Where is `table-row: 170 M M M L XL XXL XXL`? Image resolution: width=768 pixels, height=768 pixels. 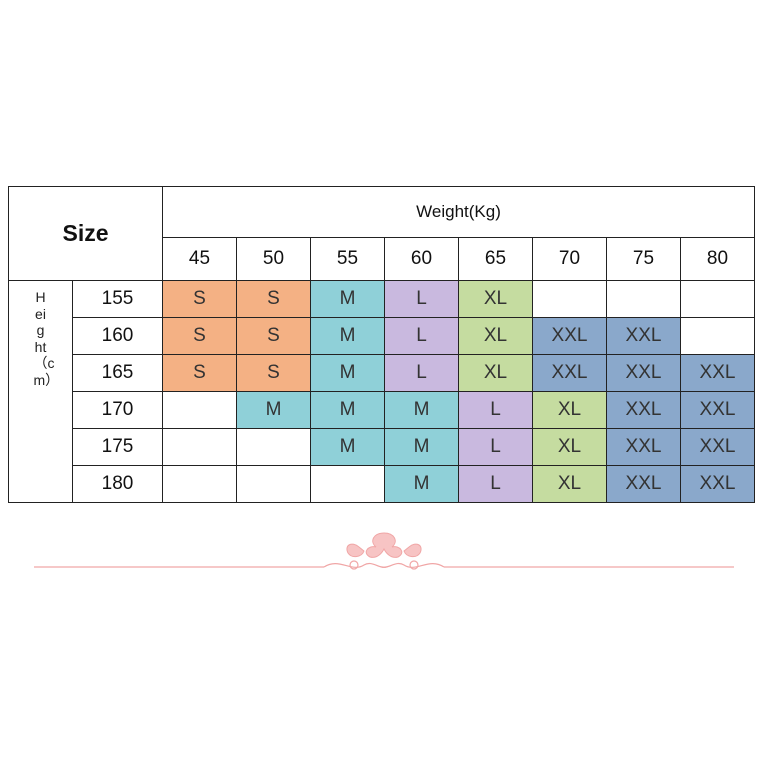
table-row: 170 M M M L XL XXL XXL is located at coordinates (382, 410).